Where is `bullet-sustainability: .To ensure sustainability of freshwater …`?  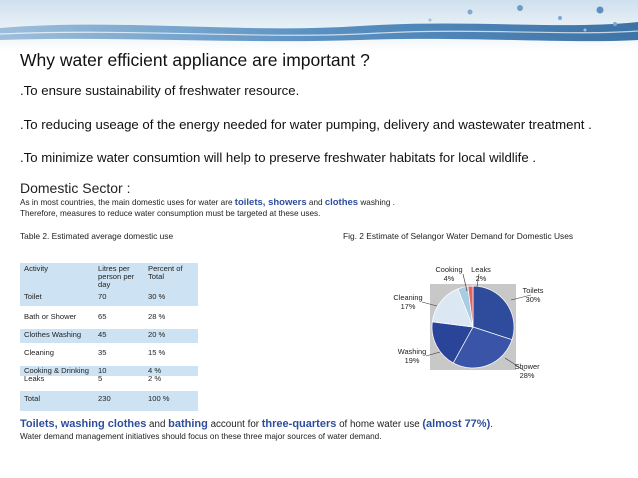 bullet-sustainability: .To ensure sustainability of freshwater … is located at coordinates (160, 90).